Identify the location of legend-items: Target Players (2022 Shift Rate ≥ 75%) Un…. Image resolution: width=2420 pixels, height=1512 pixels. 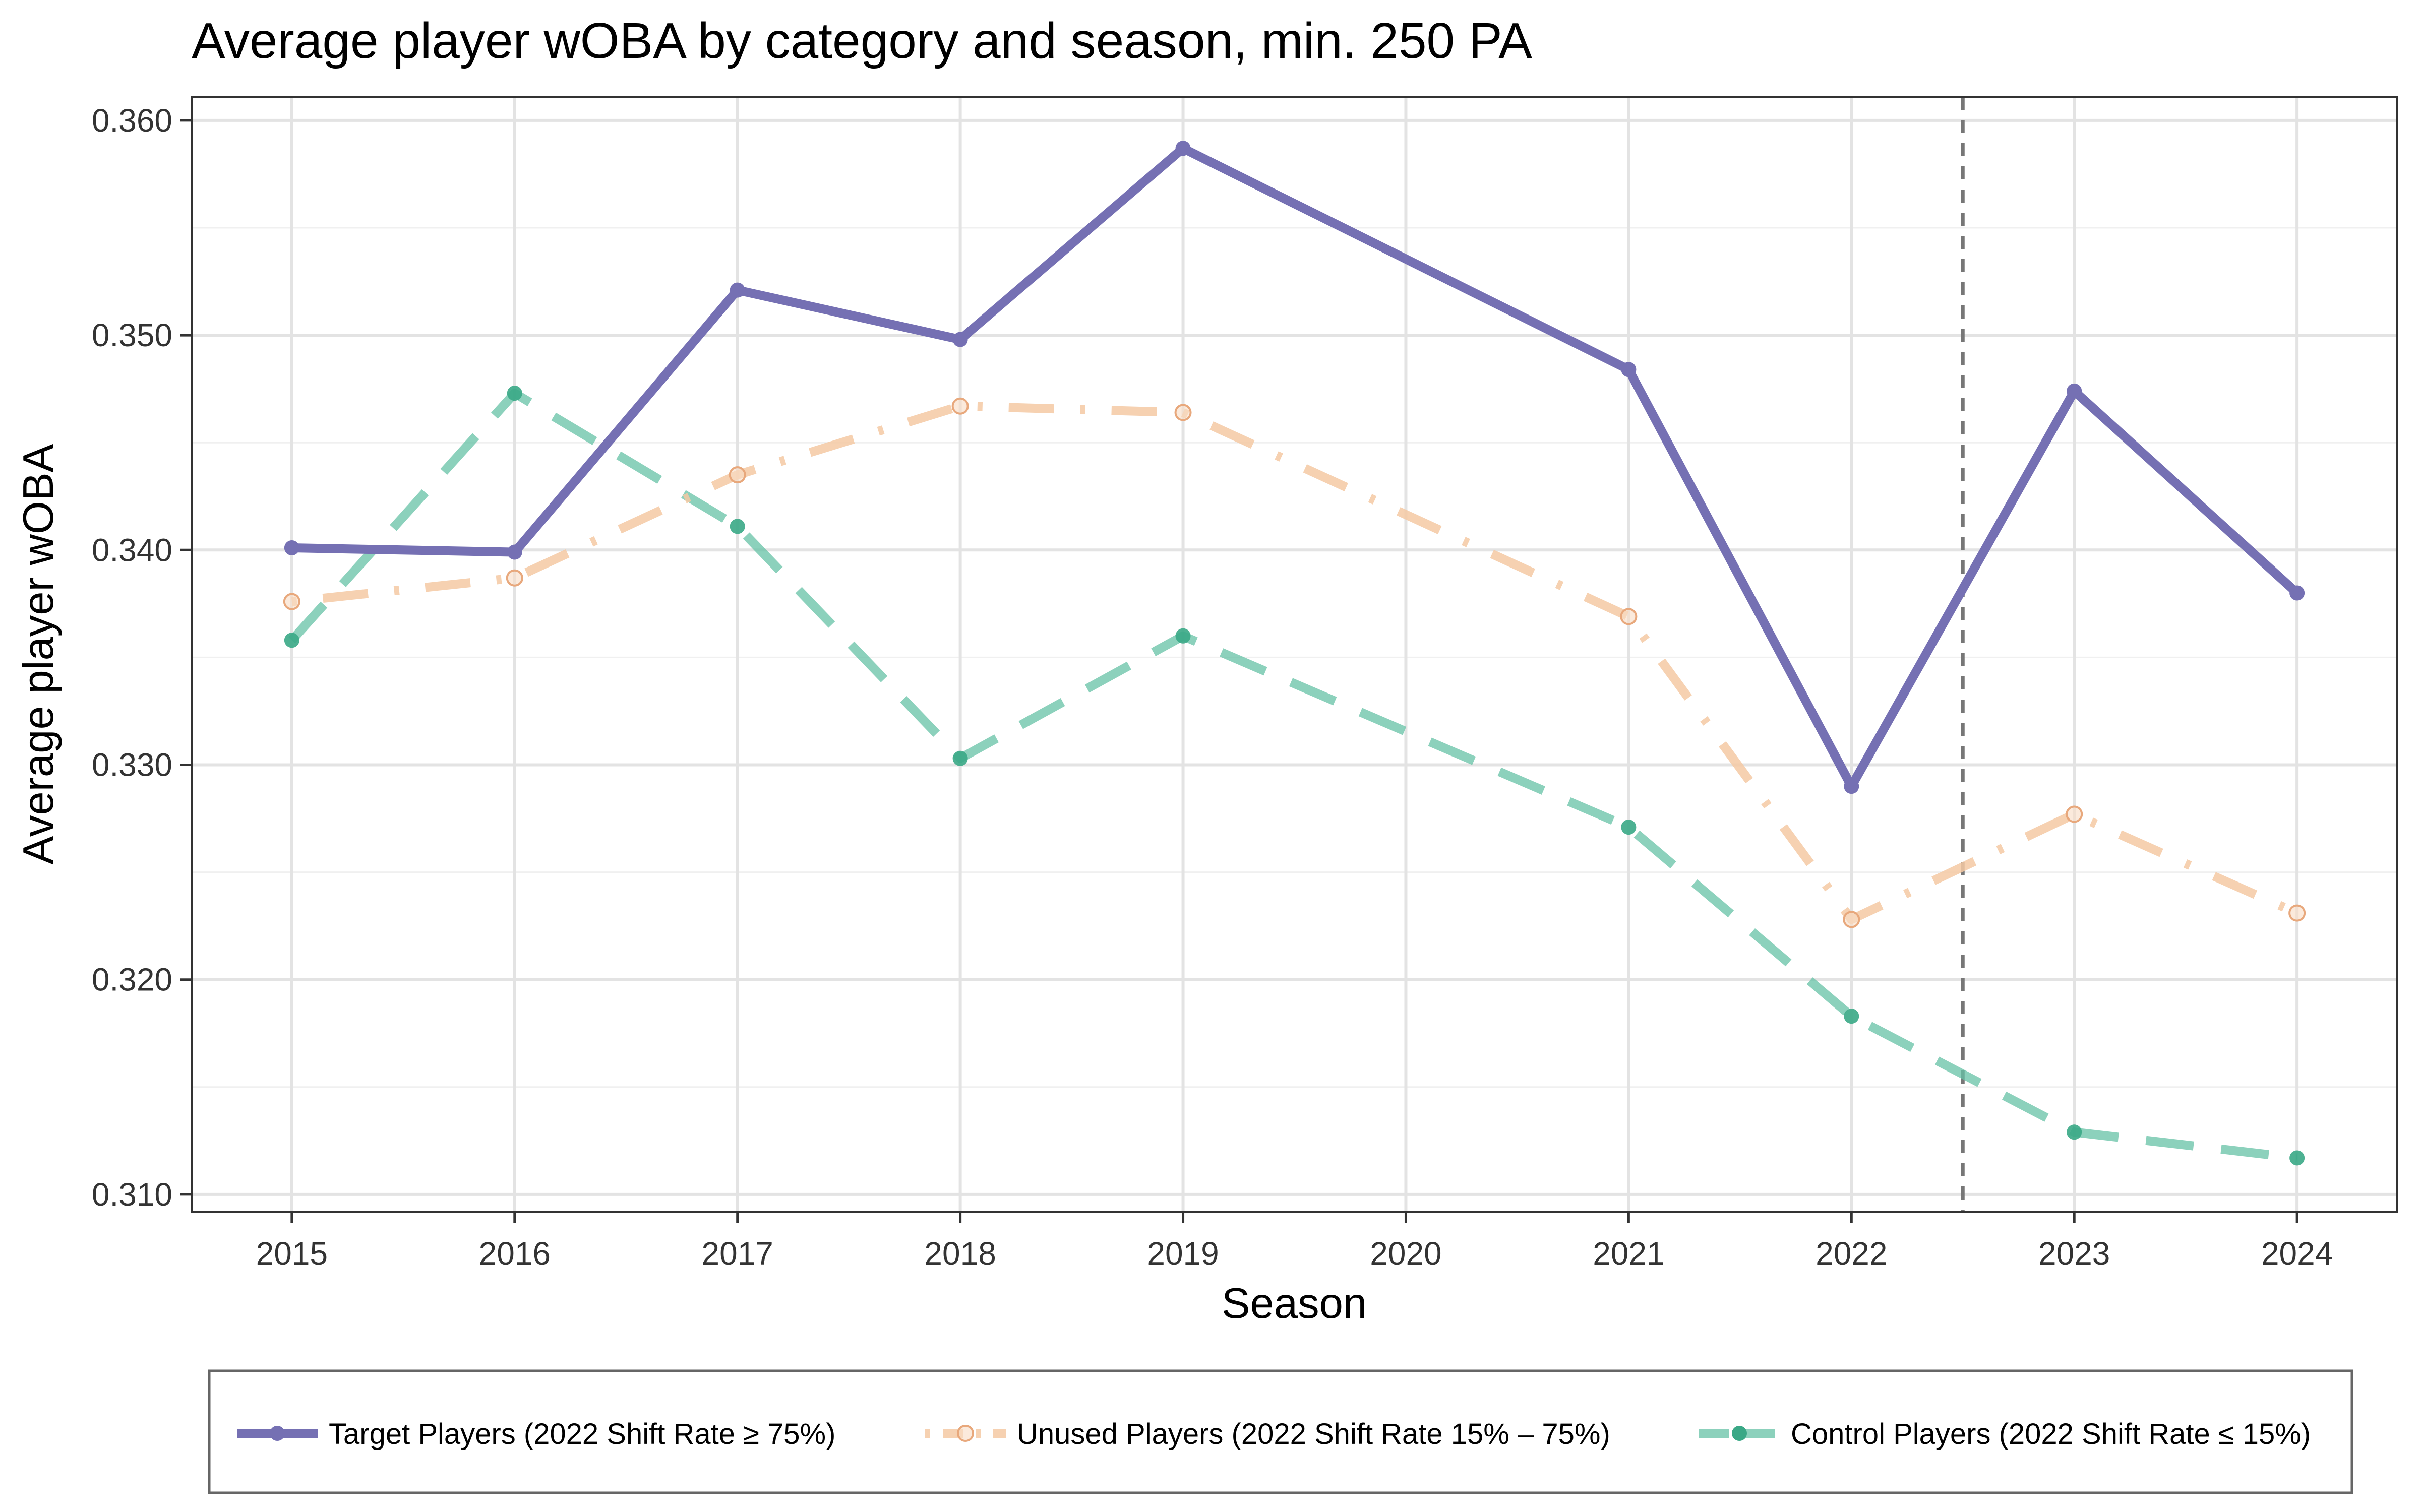
(1274, 1435).